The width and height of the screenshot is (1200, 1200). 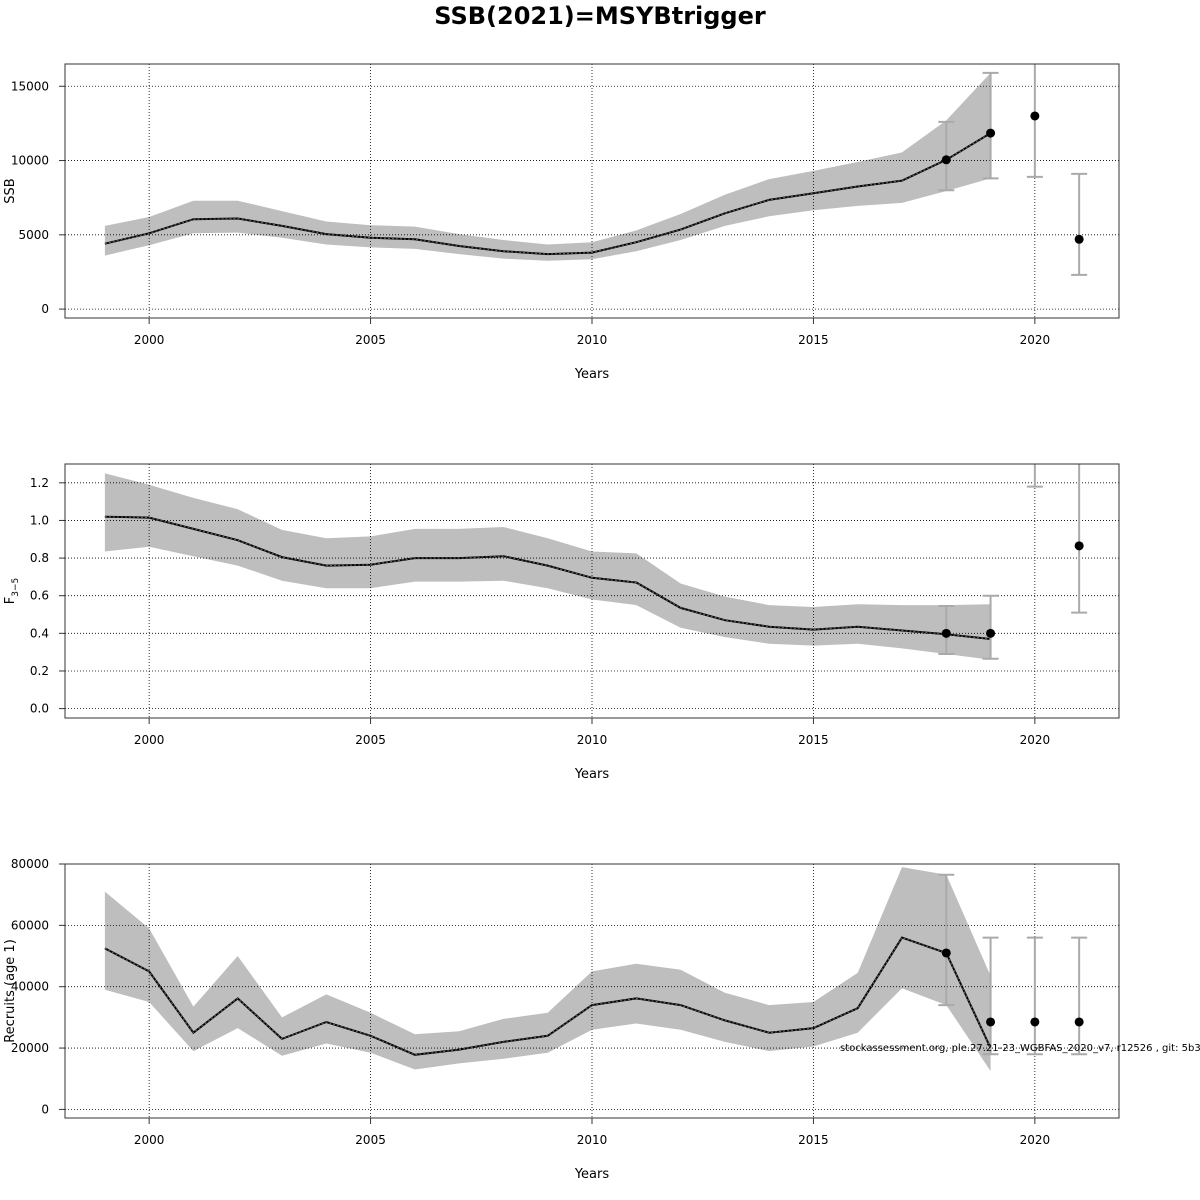 What do you see at coordinates (39, 596) in the screenshot?
I see `y-tick-label: 0.6` at bounding box center [39, 596].